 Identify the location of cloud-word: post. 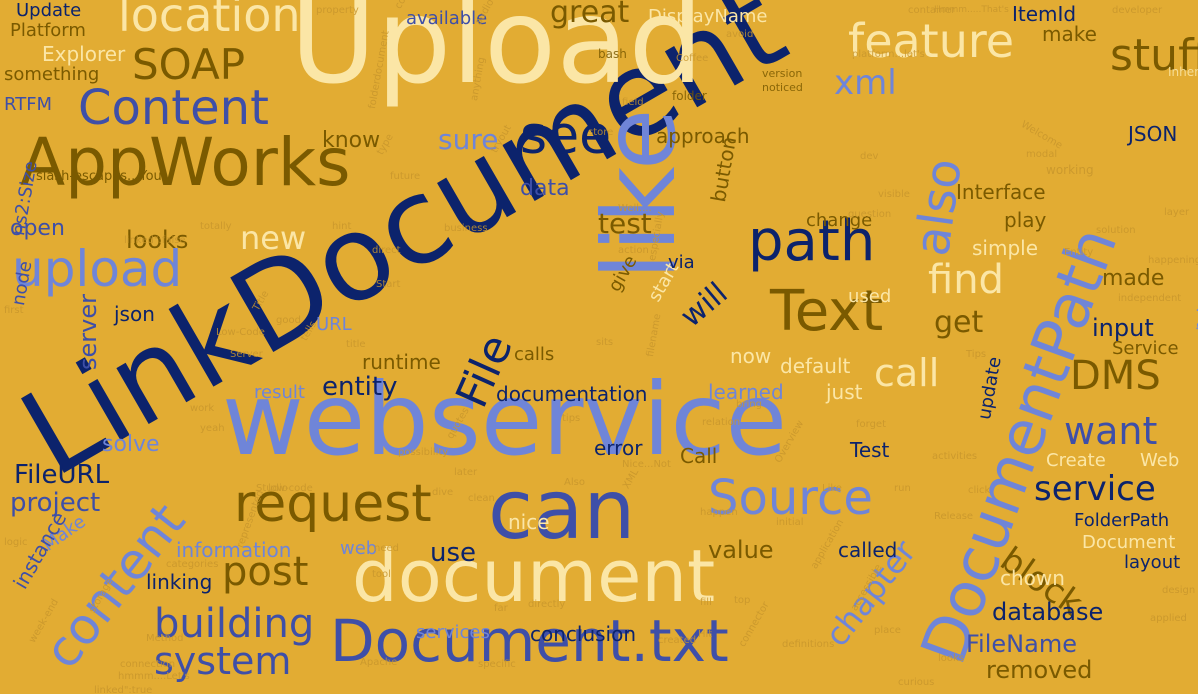
(265, 572).